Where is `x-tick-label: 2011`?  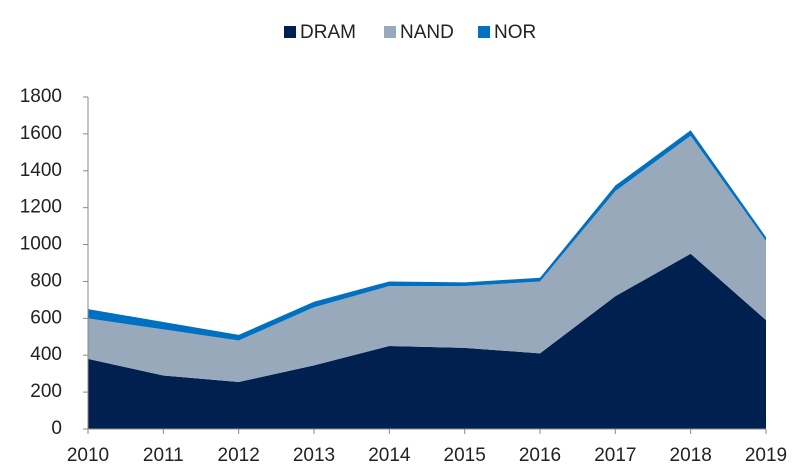
x-tick-label: 2011 is located at coordinates (163, 455).